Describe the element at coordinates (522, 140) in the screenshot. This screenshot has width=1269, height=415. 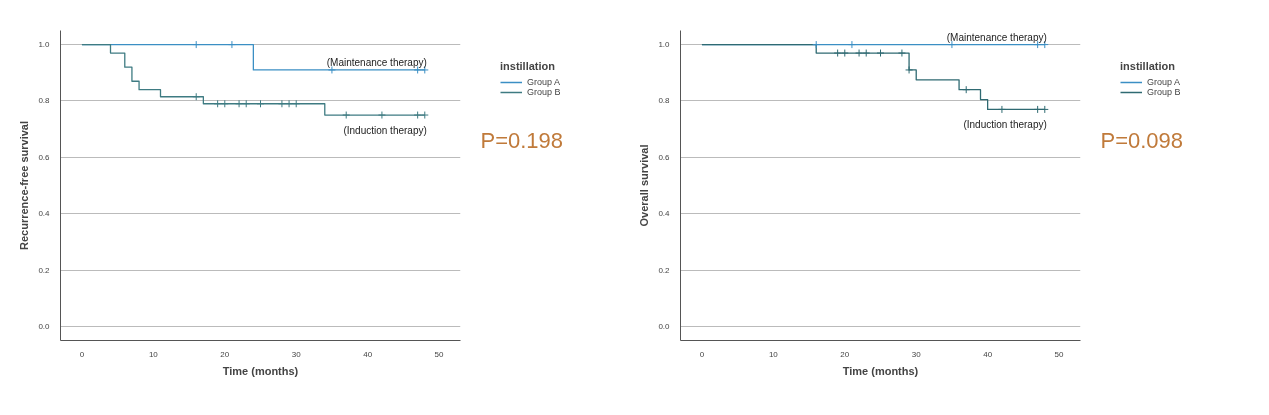
I see `text: P=0.198` at that location.